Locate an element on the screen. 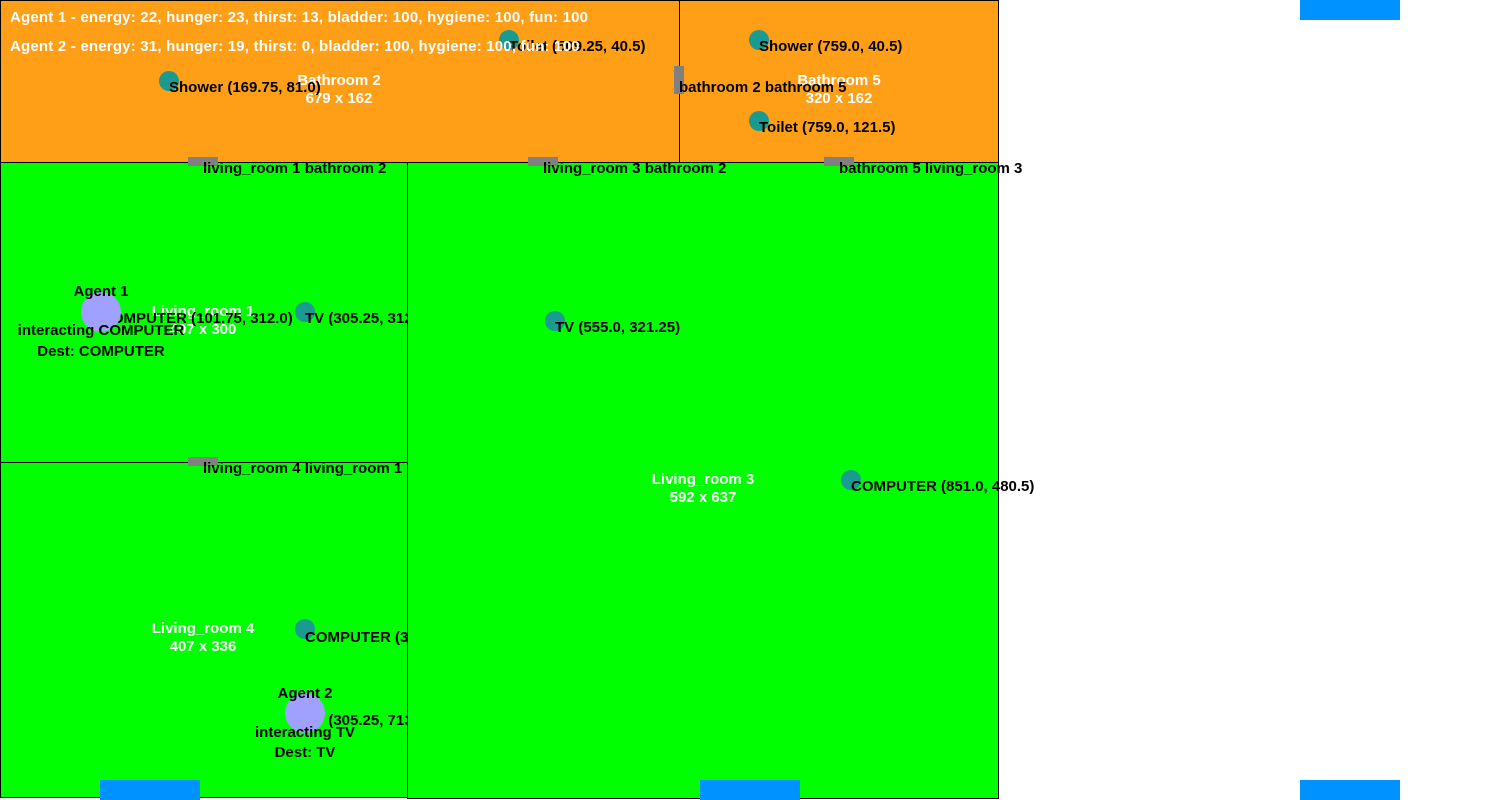  room-name: Living_room 1 is located at coordinates (203, 311).